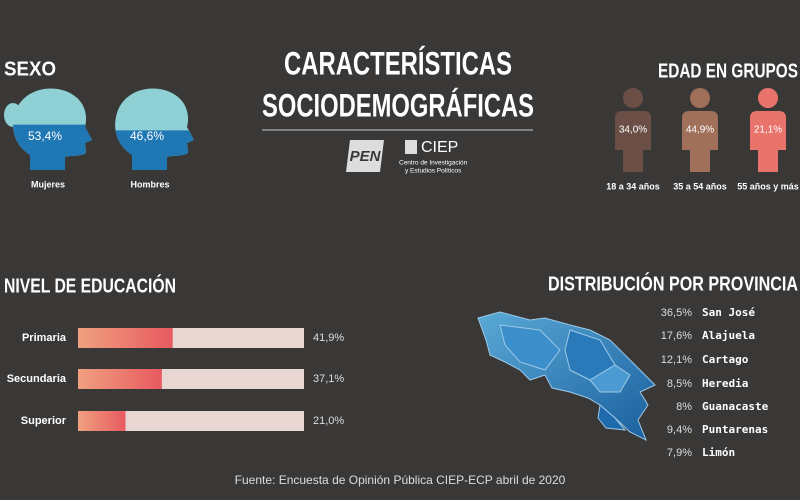  What do you see at coordinates (433, 171) in the screenshot?
I see `ciep-sub: y Estudios Políticos` at bounding box center [433, 171].